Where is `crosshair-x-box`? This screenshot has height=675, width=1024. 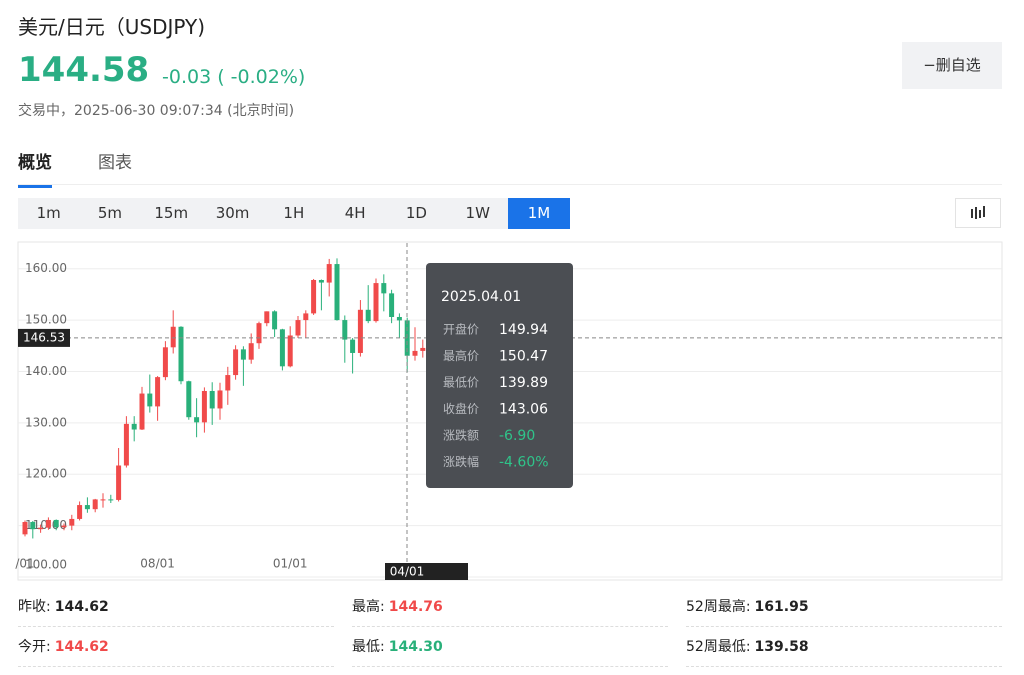
crosshair-x-box is located at coordinates (426, 571).